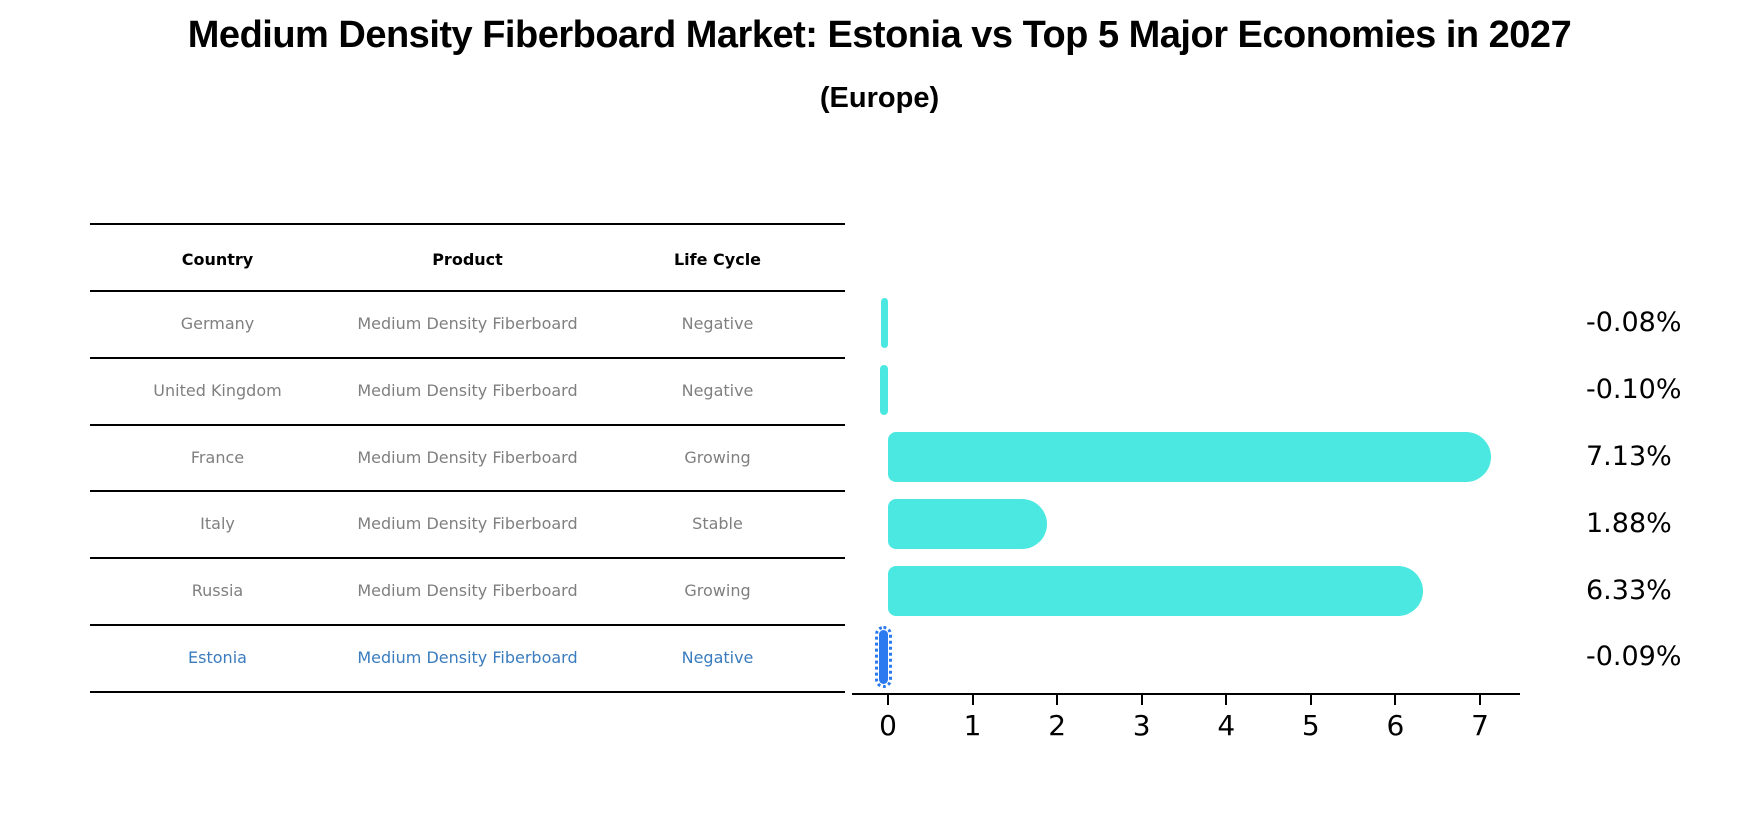 The image size is (1759, 823). I want to click on table-header-row: Country Product Life Cycle, so click(467, 260).